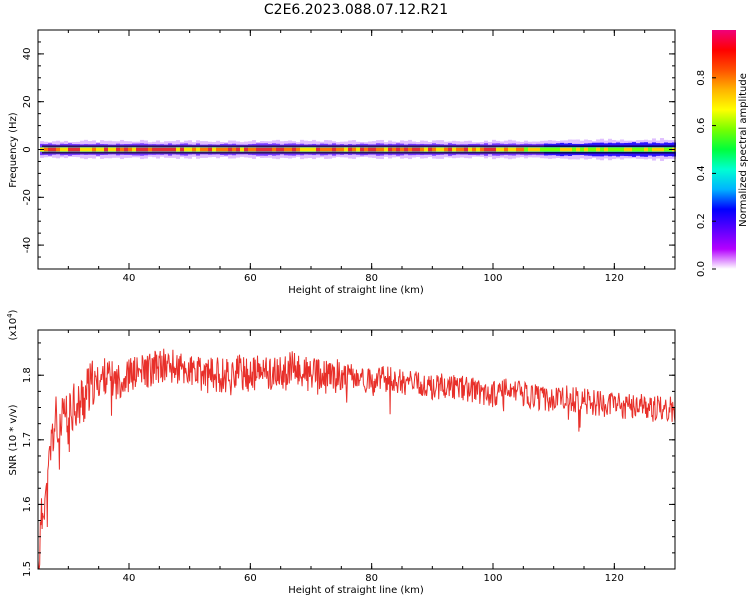 The height and width of the screenshot is (600, 750). What do you see at coordinates (250, 578) in the screenshot?
I see `snr-x-tick-label: 60` at bounding box center [250, 578].